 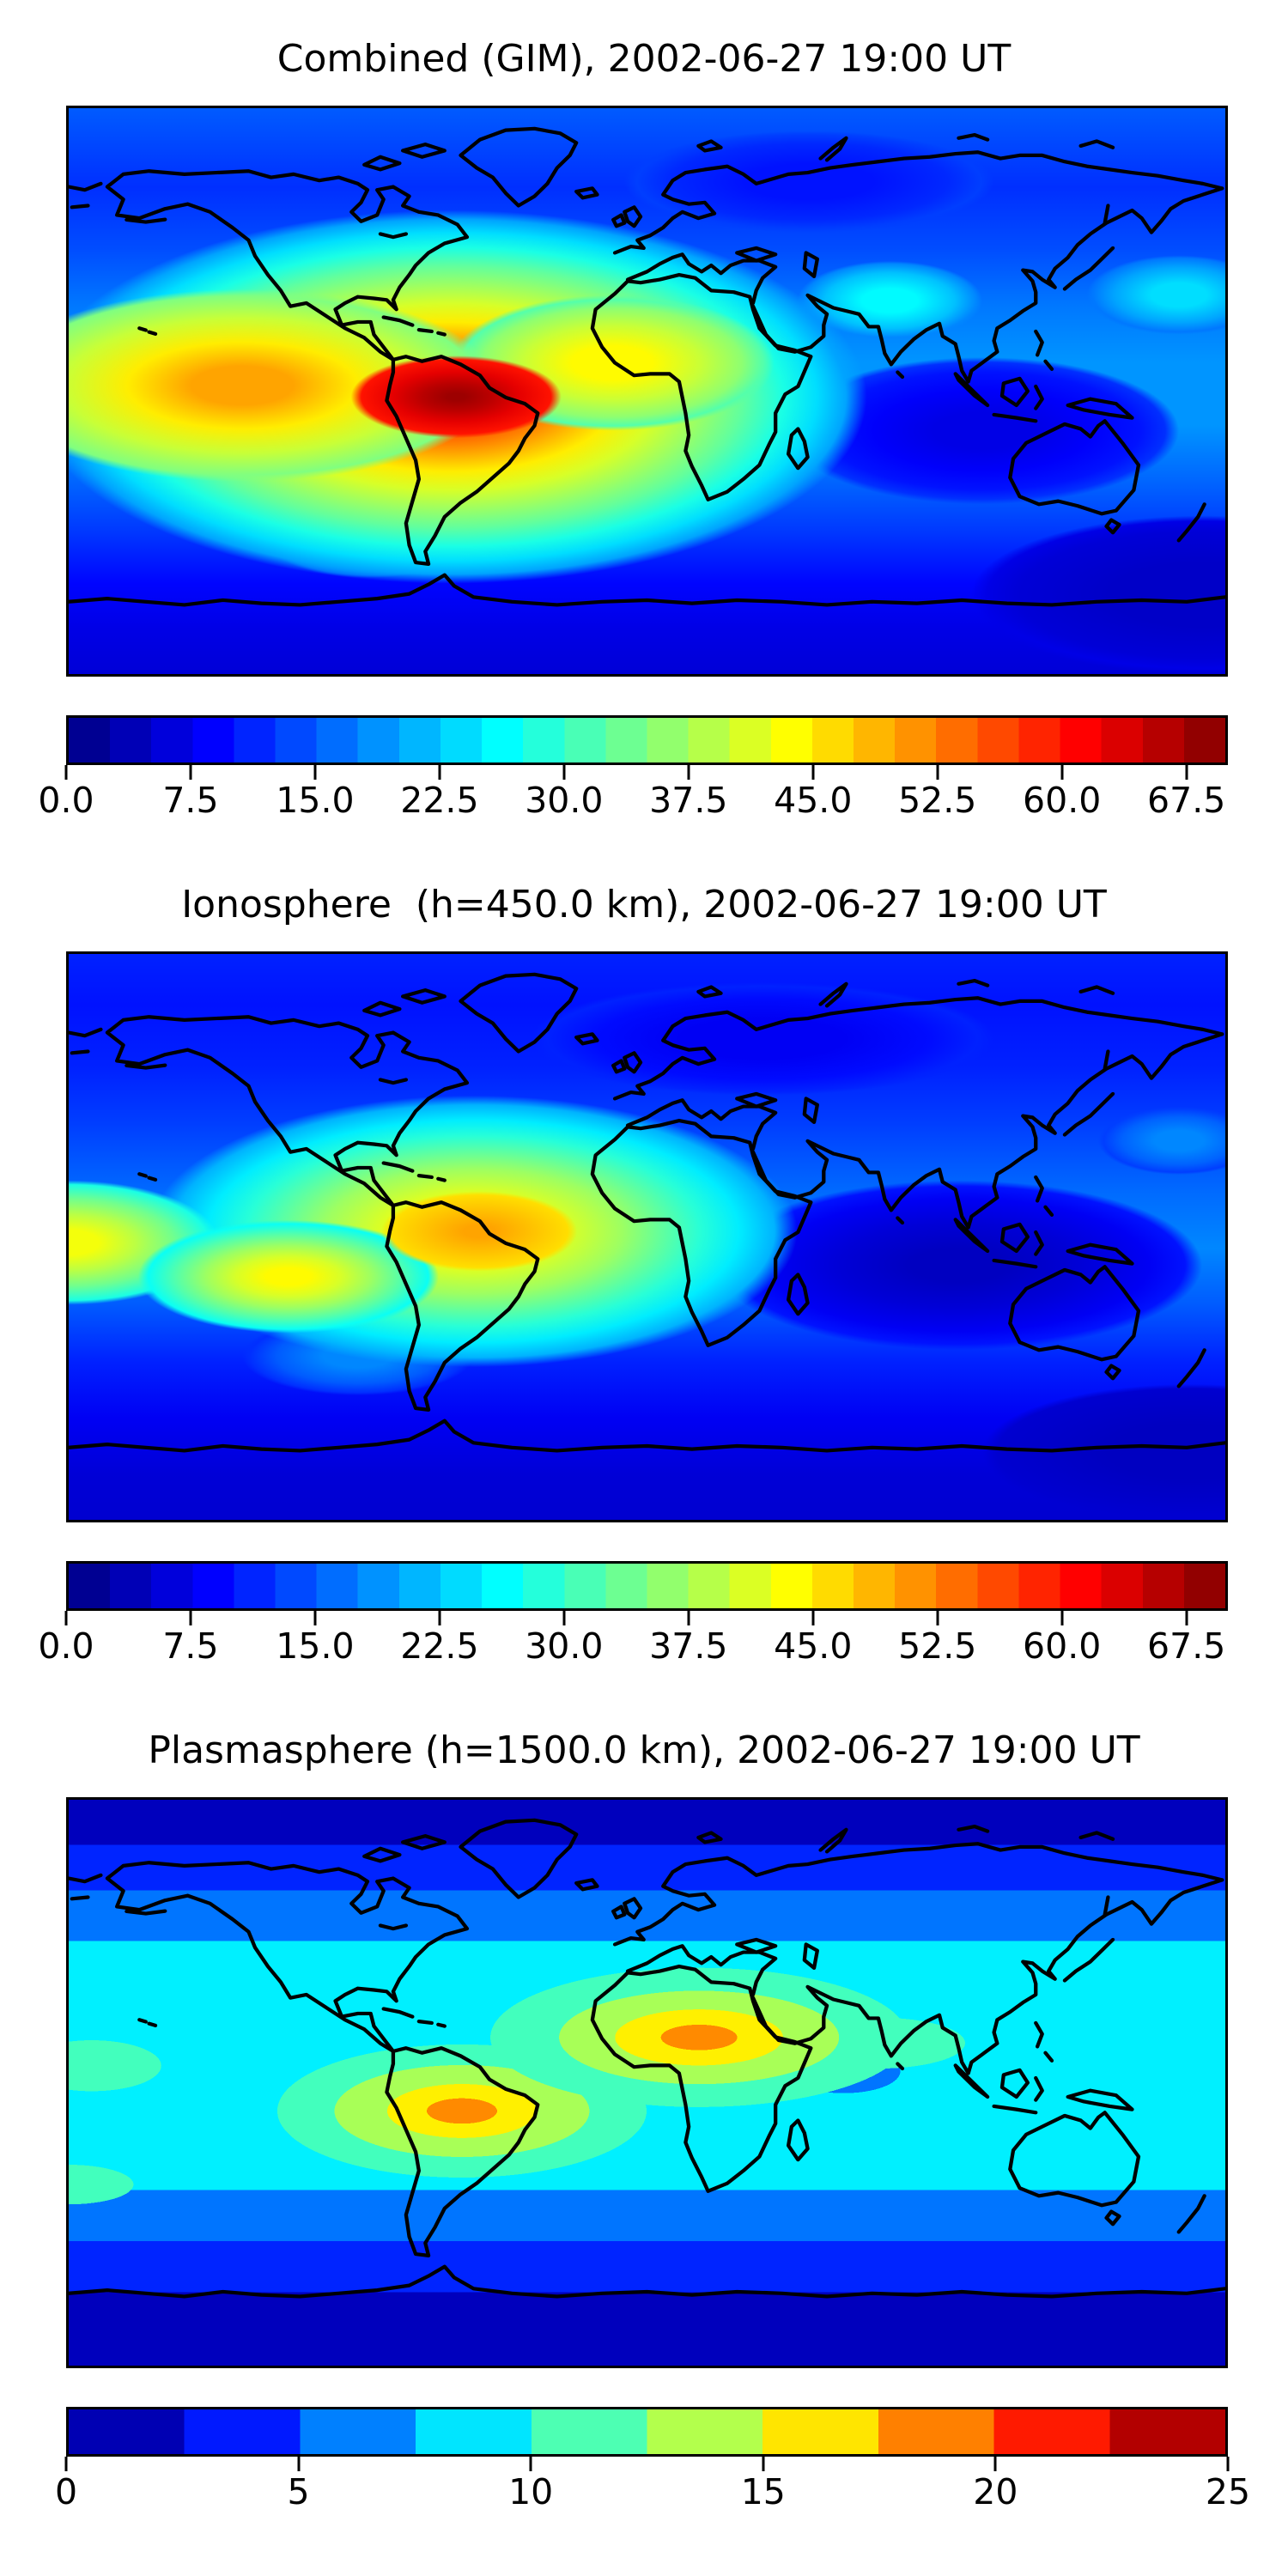 I want to click on colorbar-tick-label: 52.5, so click(x=937, y=801).